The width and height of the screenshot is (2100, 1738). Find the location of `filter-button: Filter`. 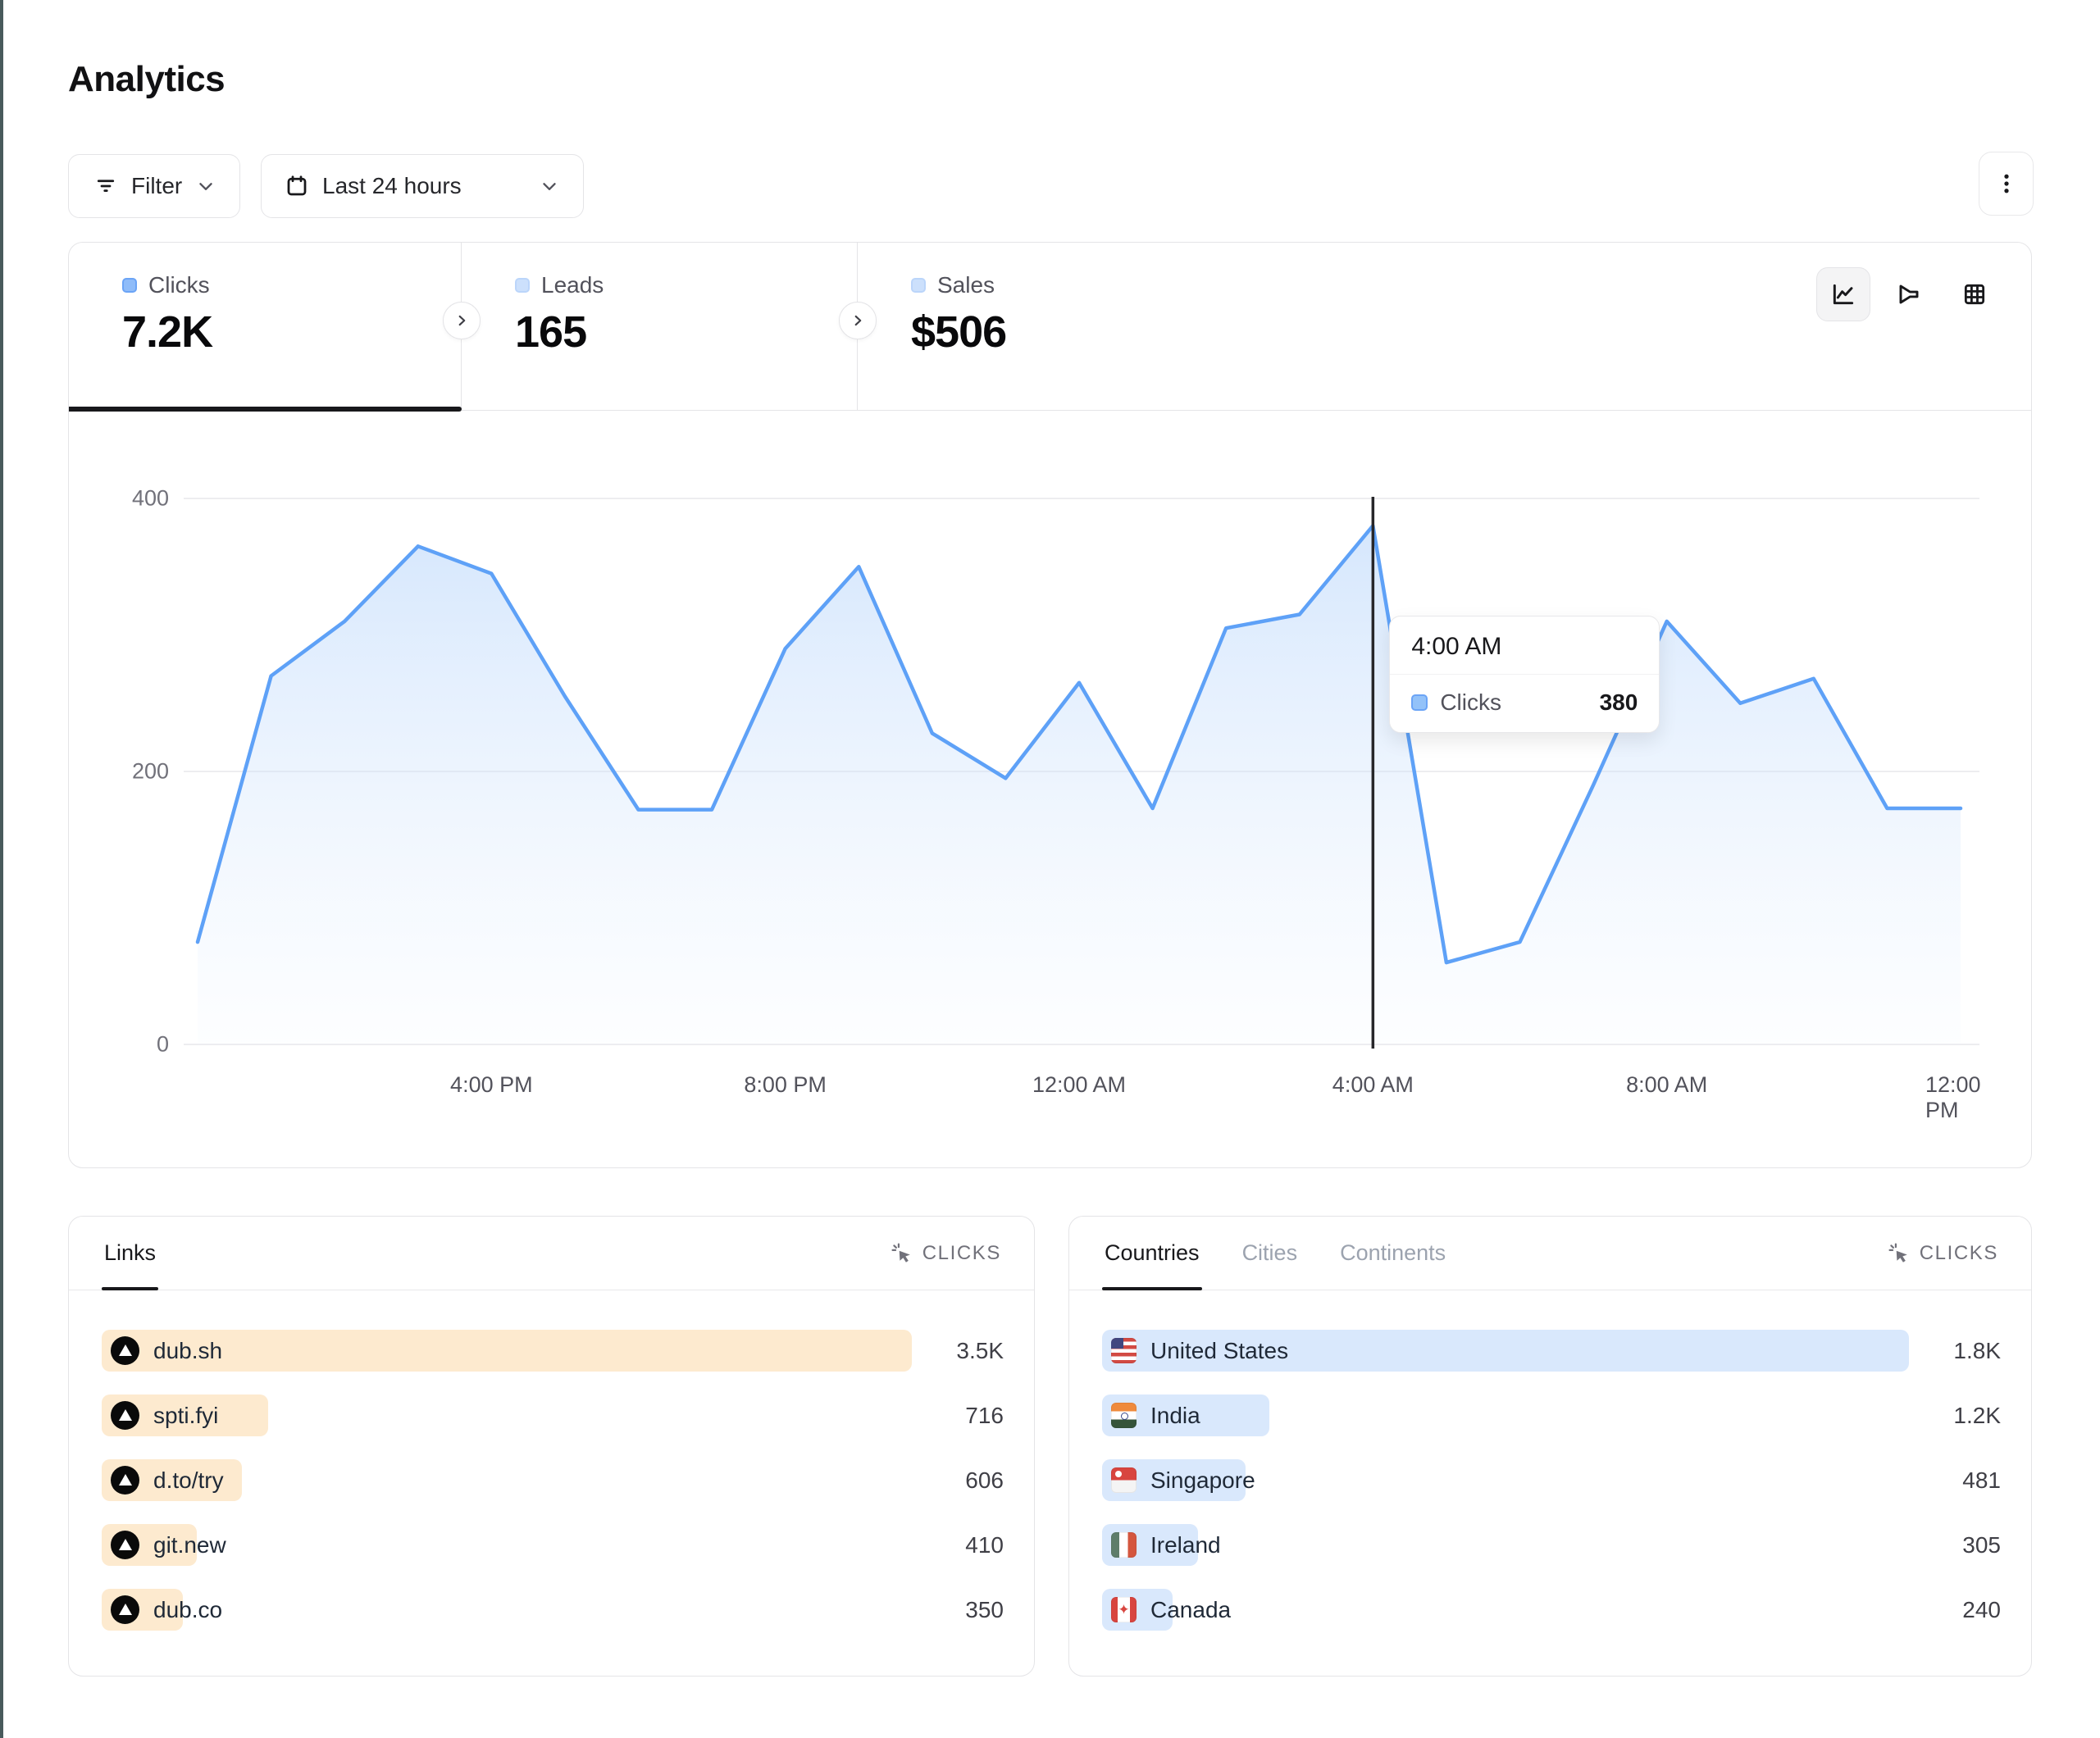

filter-button: Filter is located at coordinates (154, 186).